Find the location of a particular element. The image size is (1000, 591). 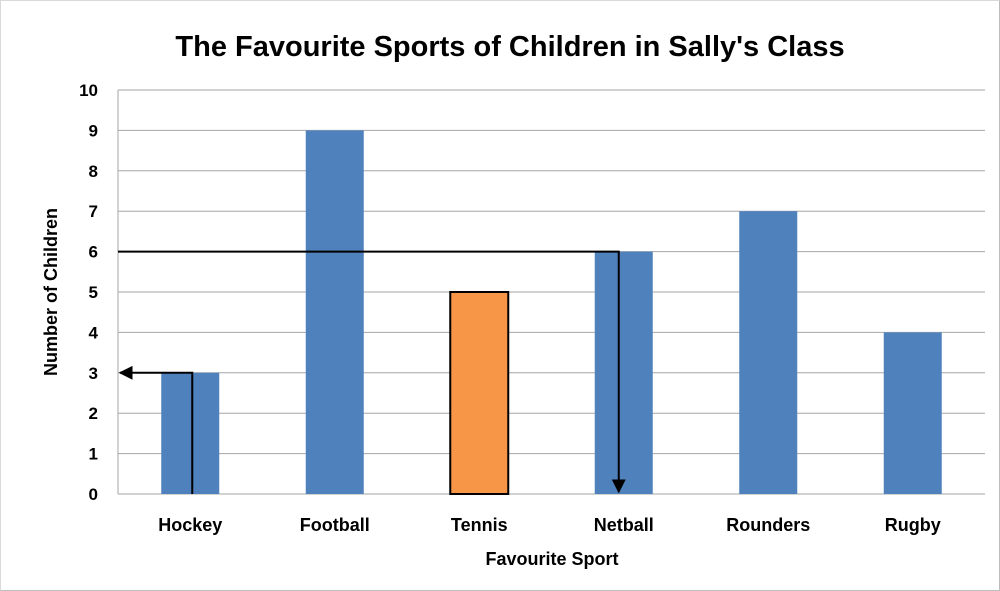

x-tick-label: Netball is located at coordinates (624, 525).